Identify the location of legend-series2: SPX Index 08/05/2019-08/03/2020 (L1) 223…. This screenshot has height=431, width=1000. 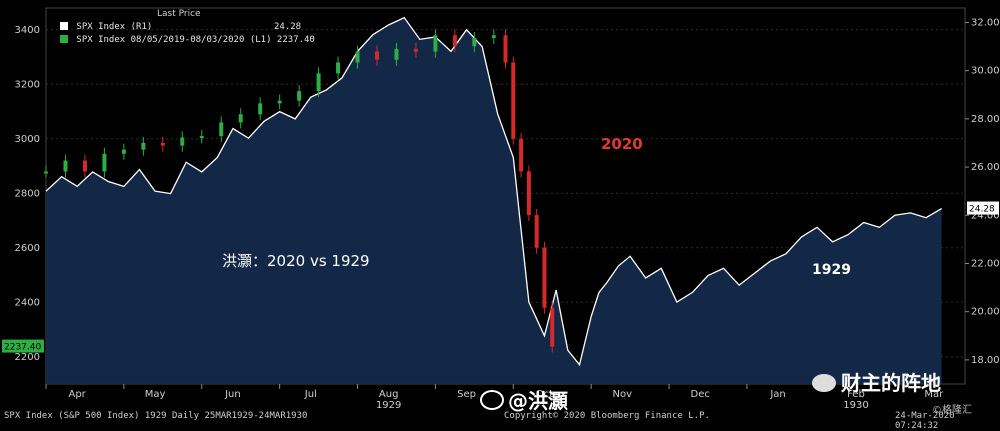
(187, 40).